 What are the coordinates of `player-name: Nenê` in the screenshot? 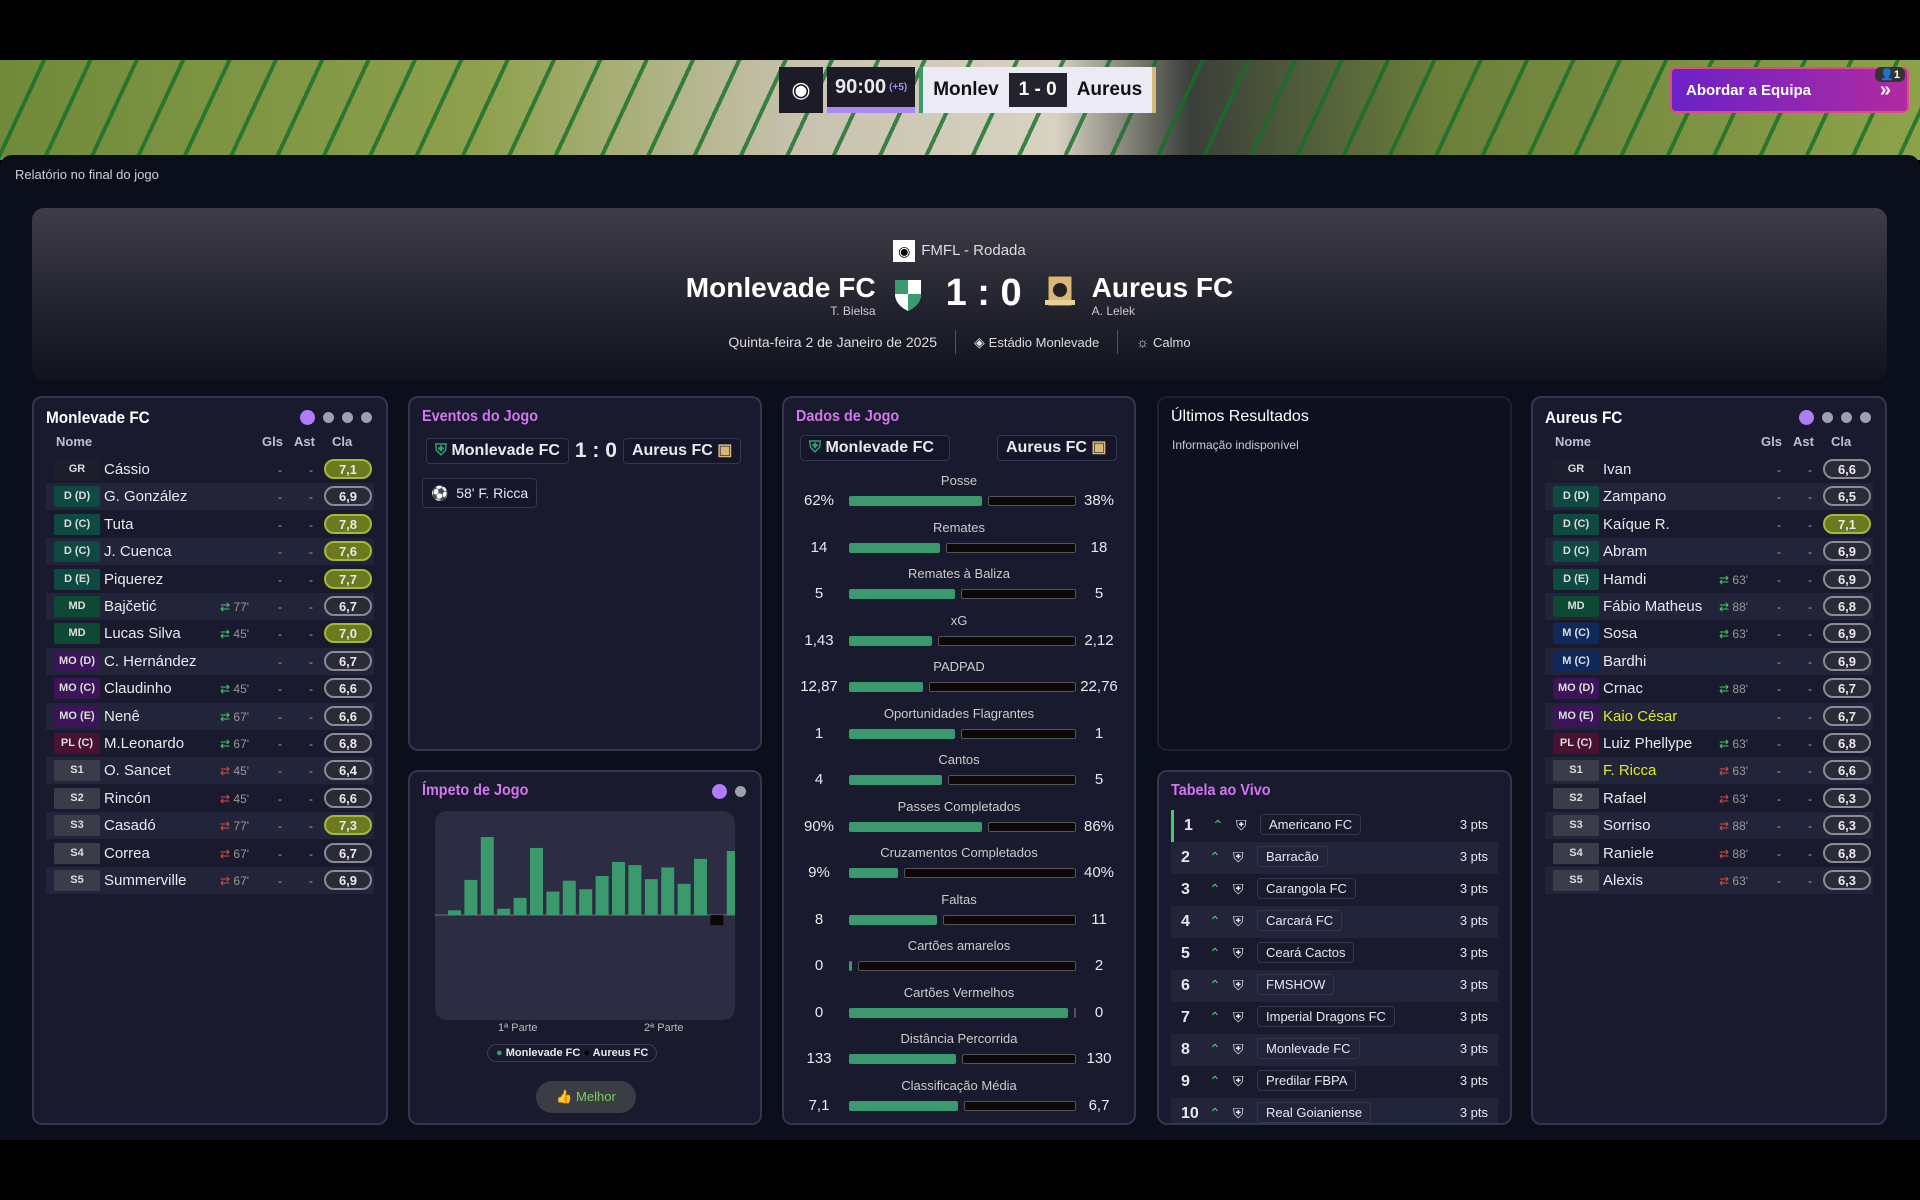 It's located at (122, 716).